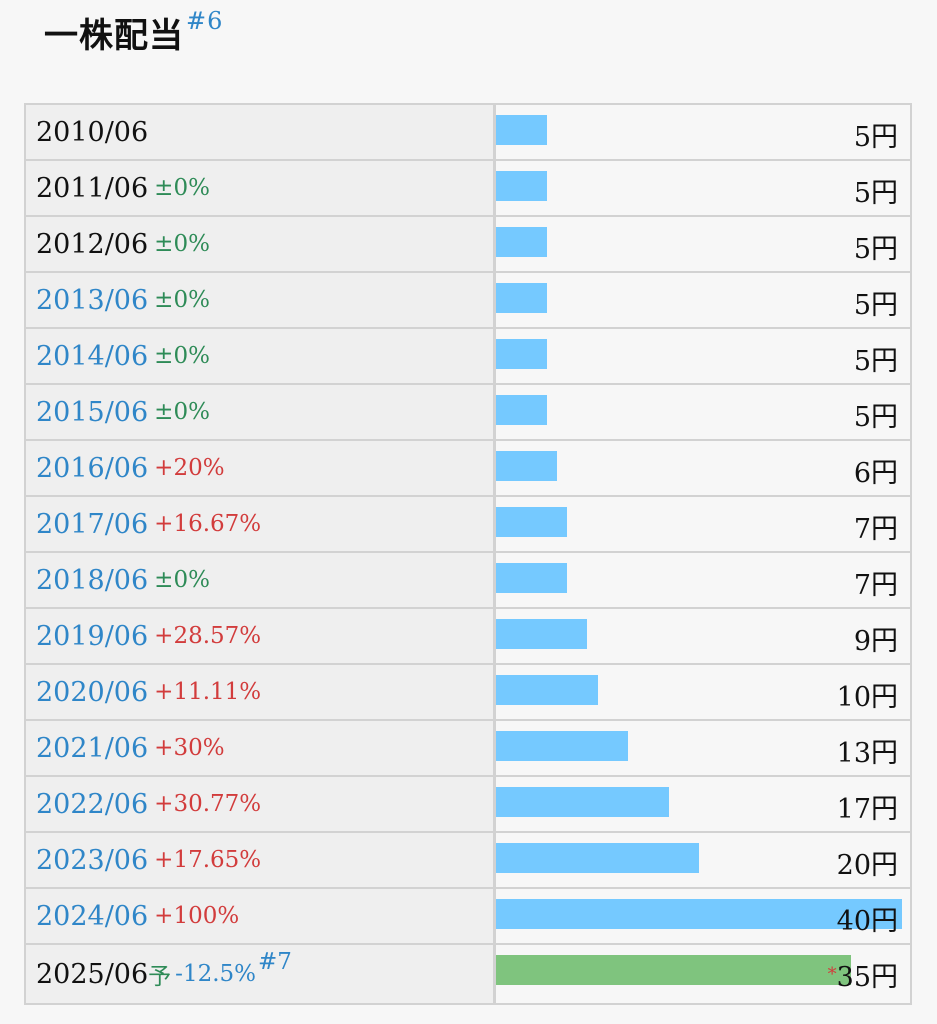 The image size is (937, 1024). What do you see at coordinates (92, 916) in the screenshot?
I see `period-link: 2024/06` at bounding box center [92, 916].